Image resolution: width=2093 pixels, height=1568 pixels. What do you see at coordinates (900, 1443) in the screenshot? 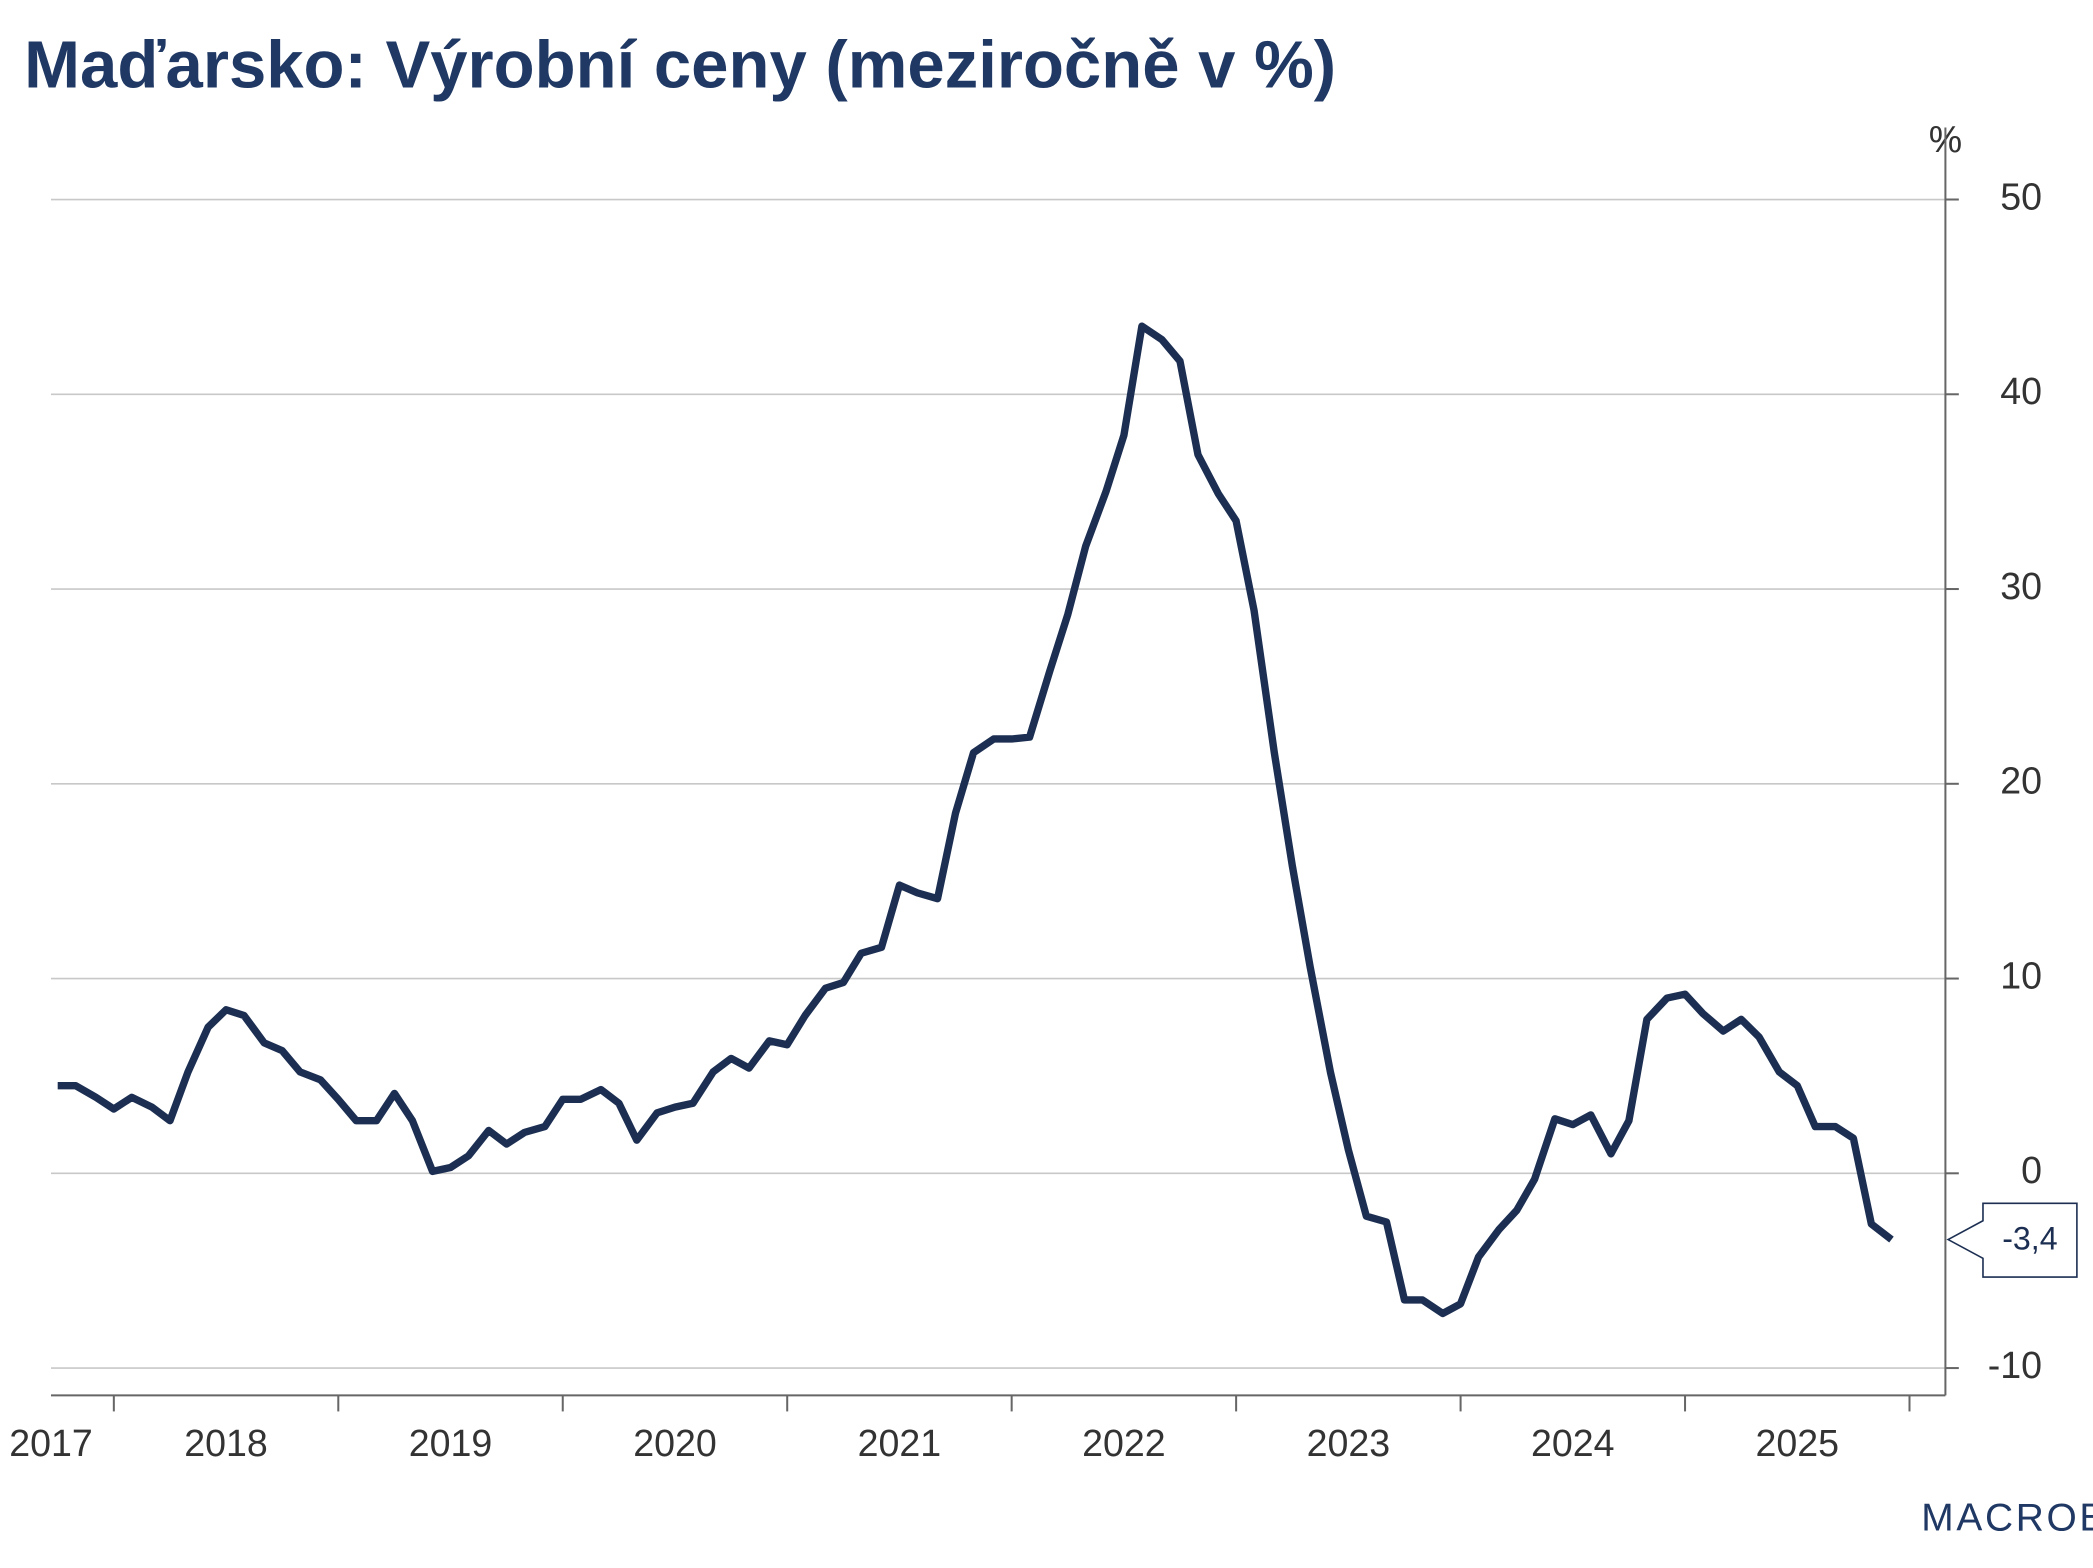
I see `x-tick-label: 2021` at bounding box center [900, 1443].